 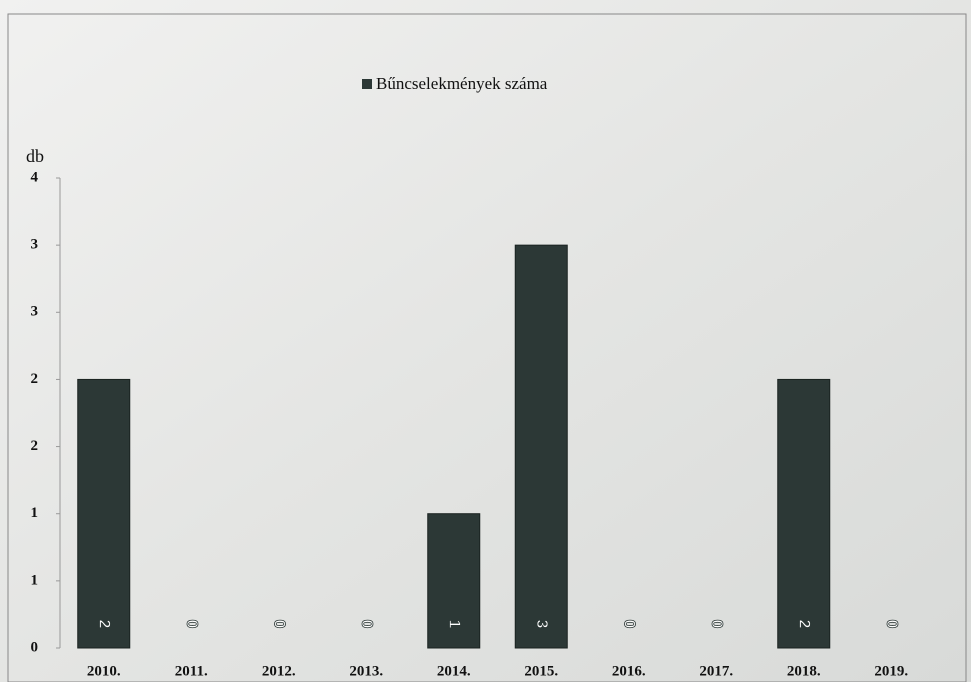 What do you see at coordinates (35, 156) in the screenshot?
I see `y-axis-label: db` at bounding box center [35, 156].